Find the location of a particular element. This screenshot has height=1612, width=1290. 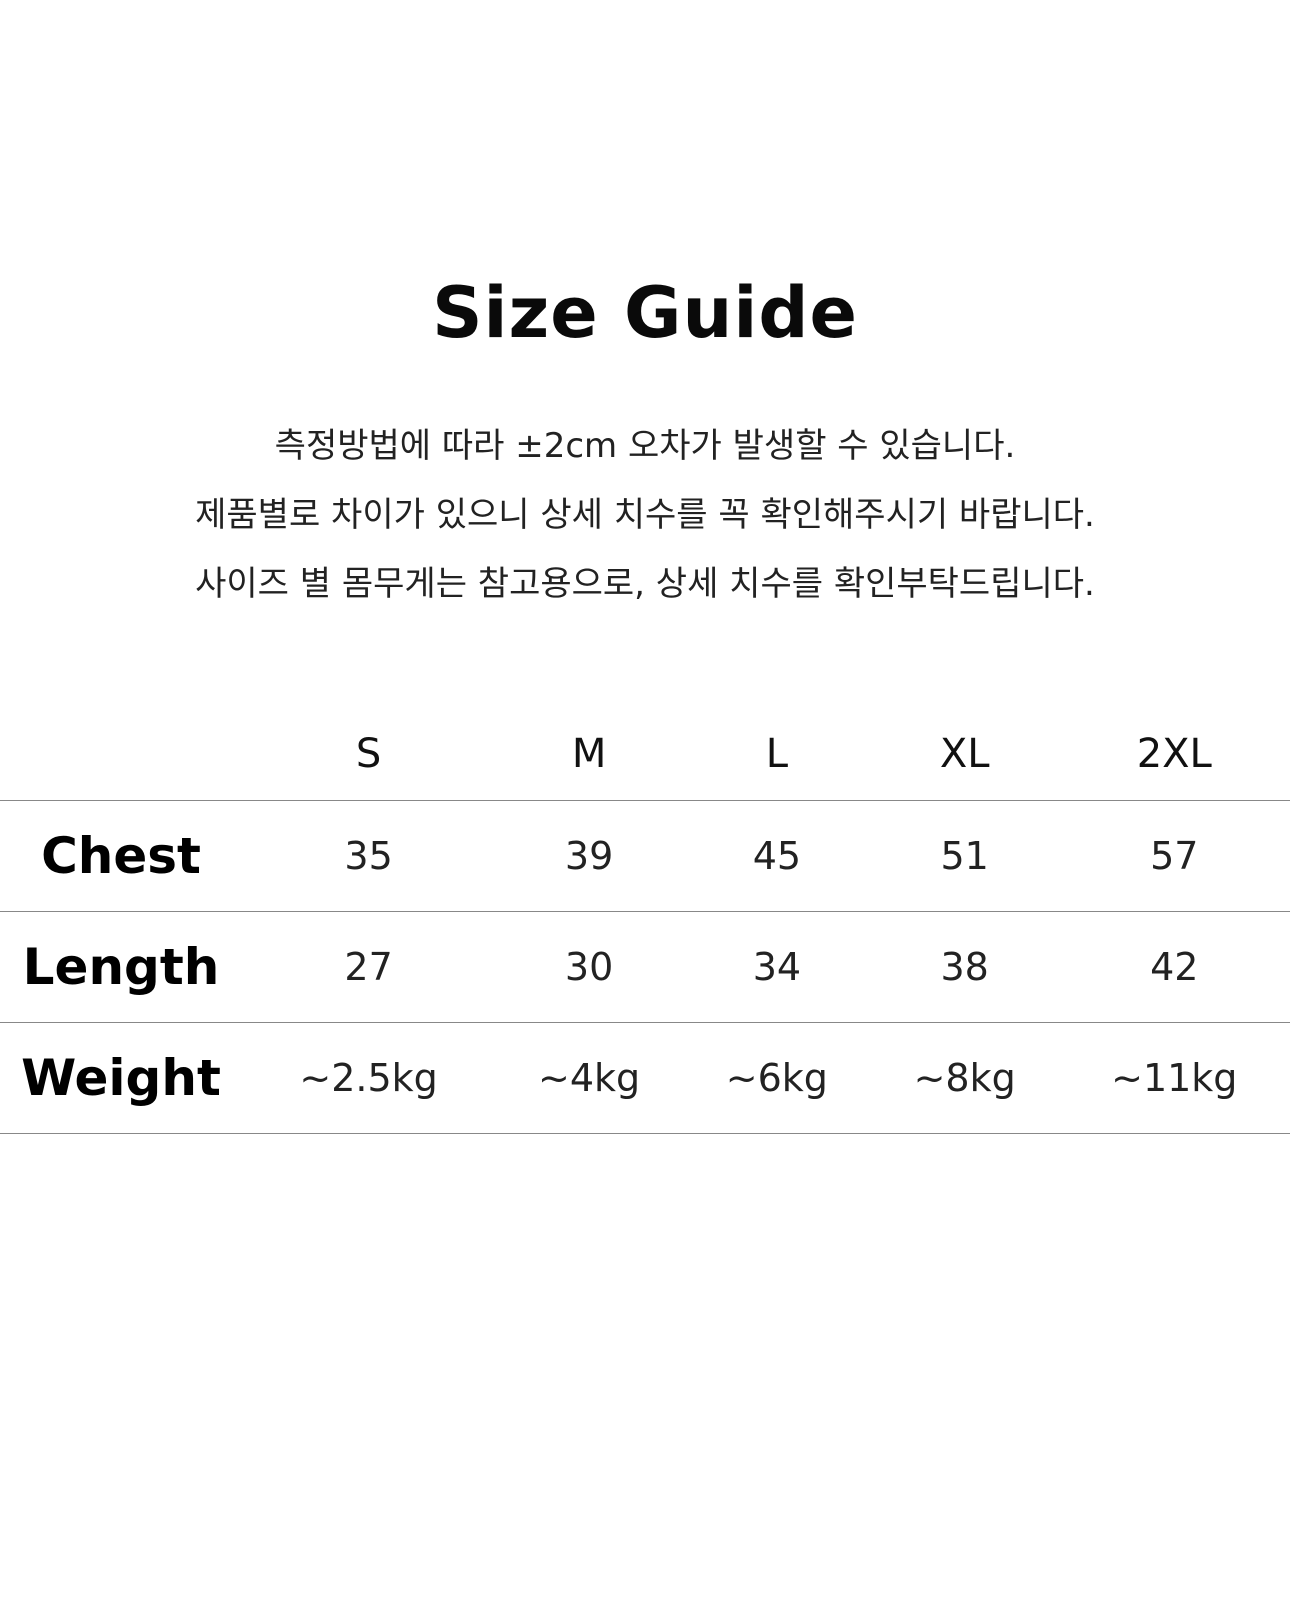

table-cell: ~11kg is located at coordinates (1174, 1078).